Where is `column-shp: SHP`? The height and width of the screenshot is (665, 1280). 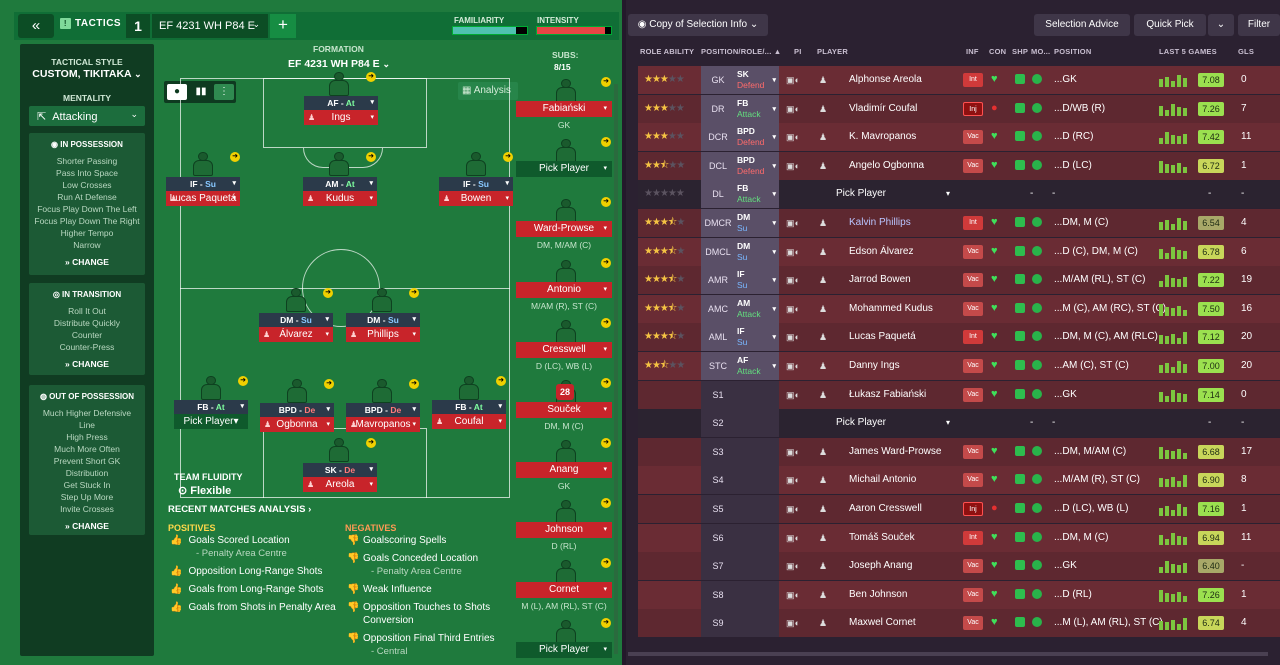 column-shp: SHP is located at coordinates (1020, 51).